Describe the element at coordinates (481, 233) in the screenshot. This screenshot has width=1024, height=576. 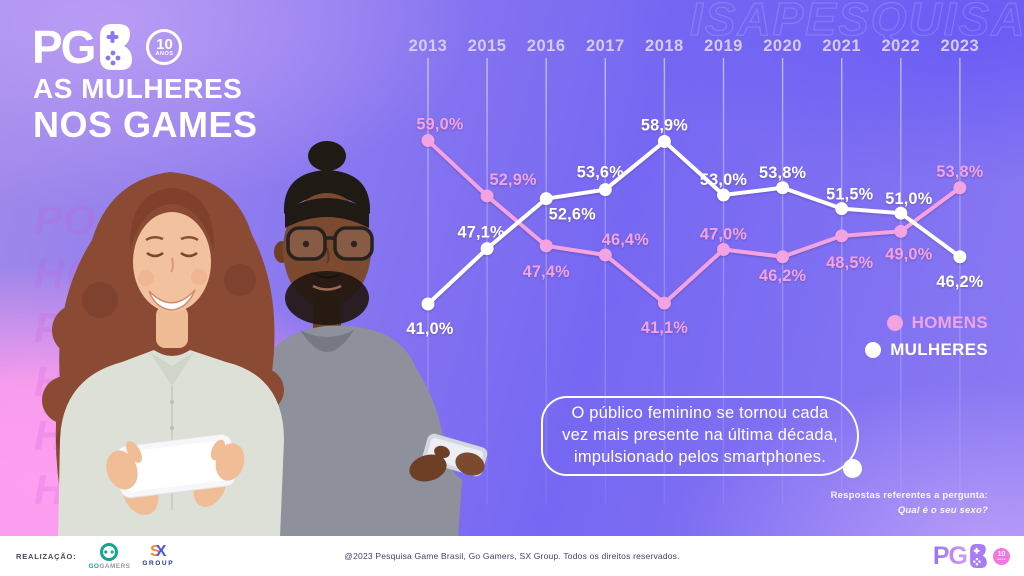
I see `svg-text: 47,1%` at that location.